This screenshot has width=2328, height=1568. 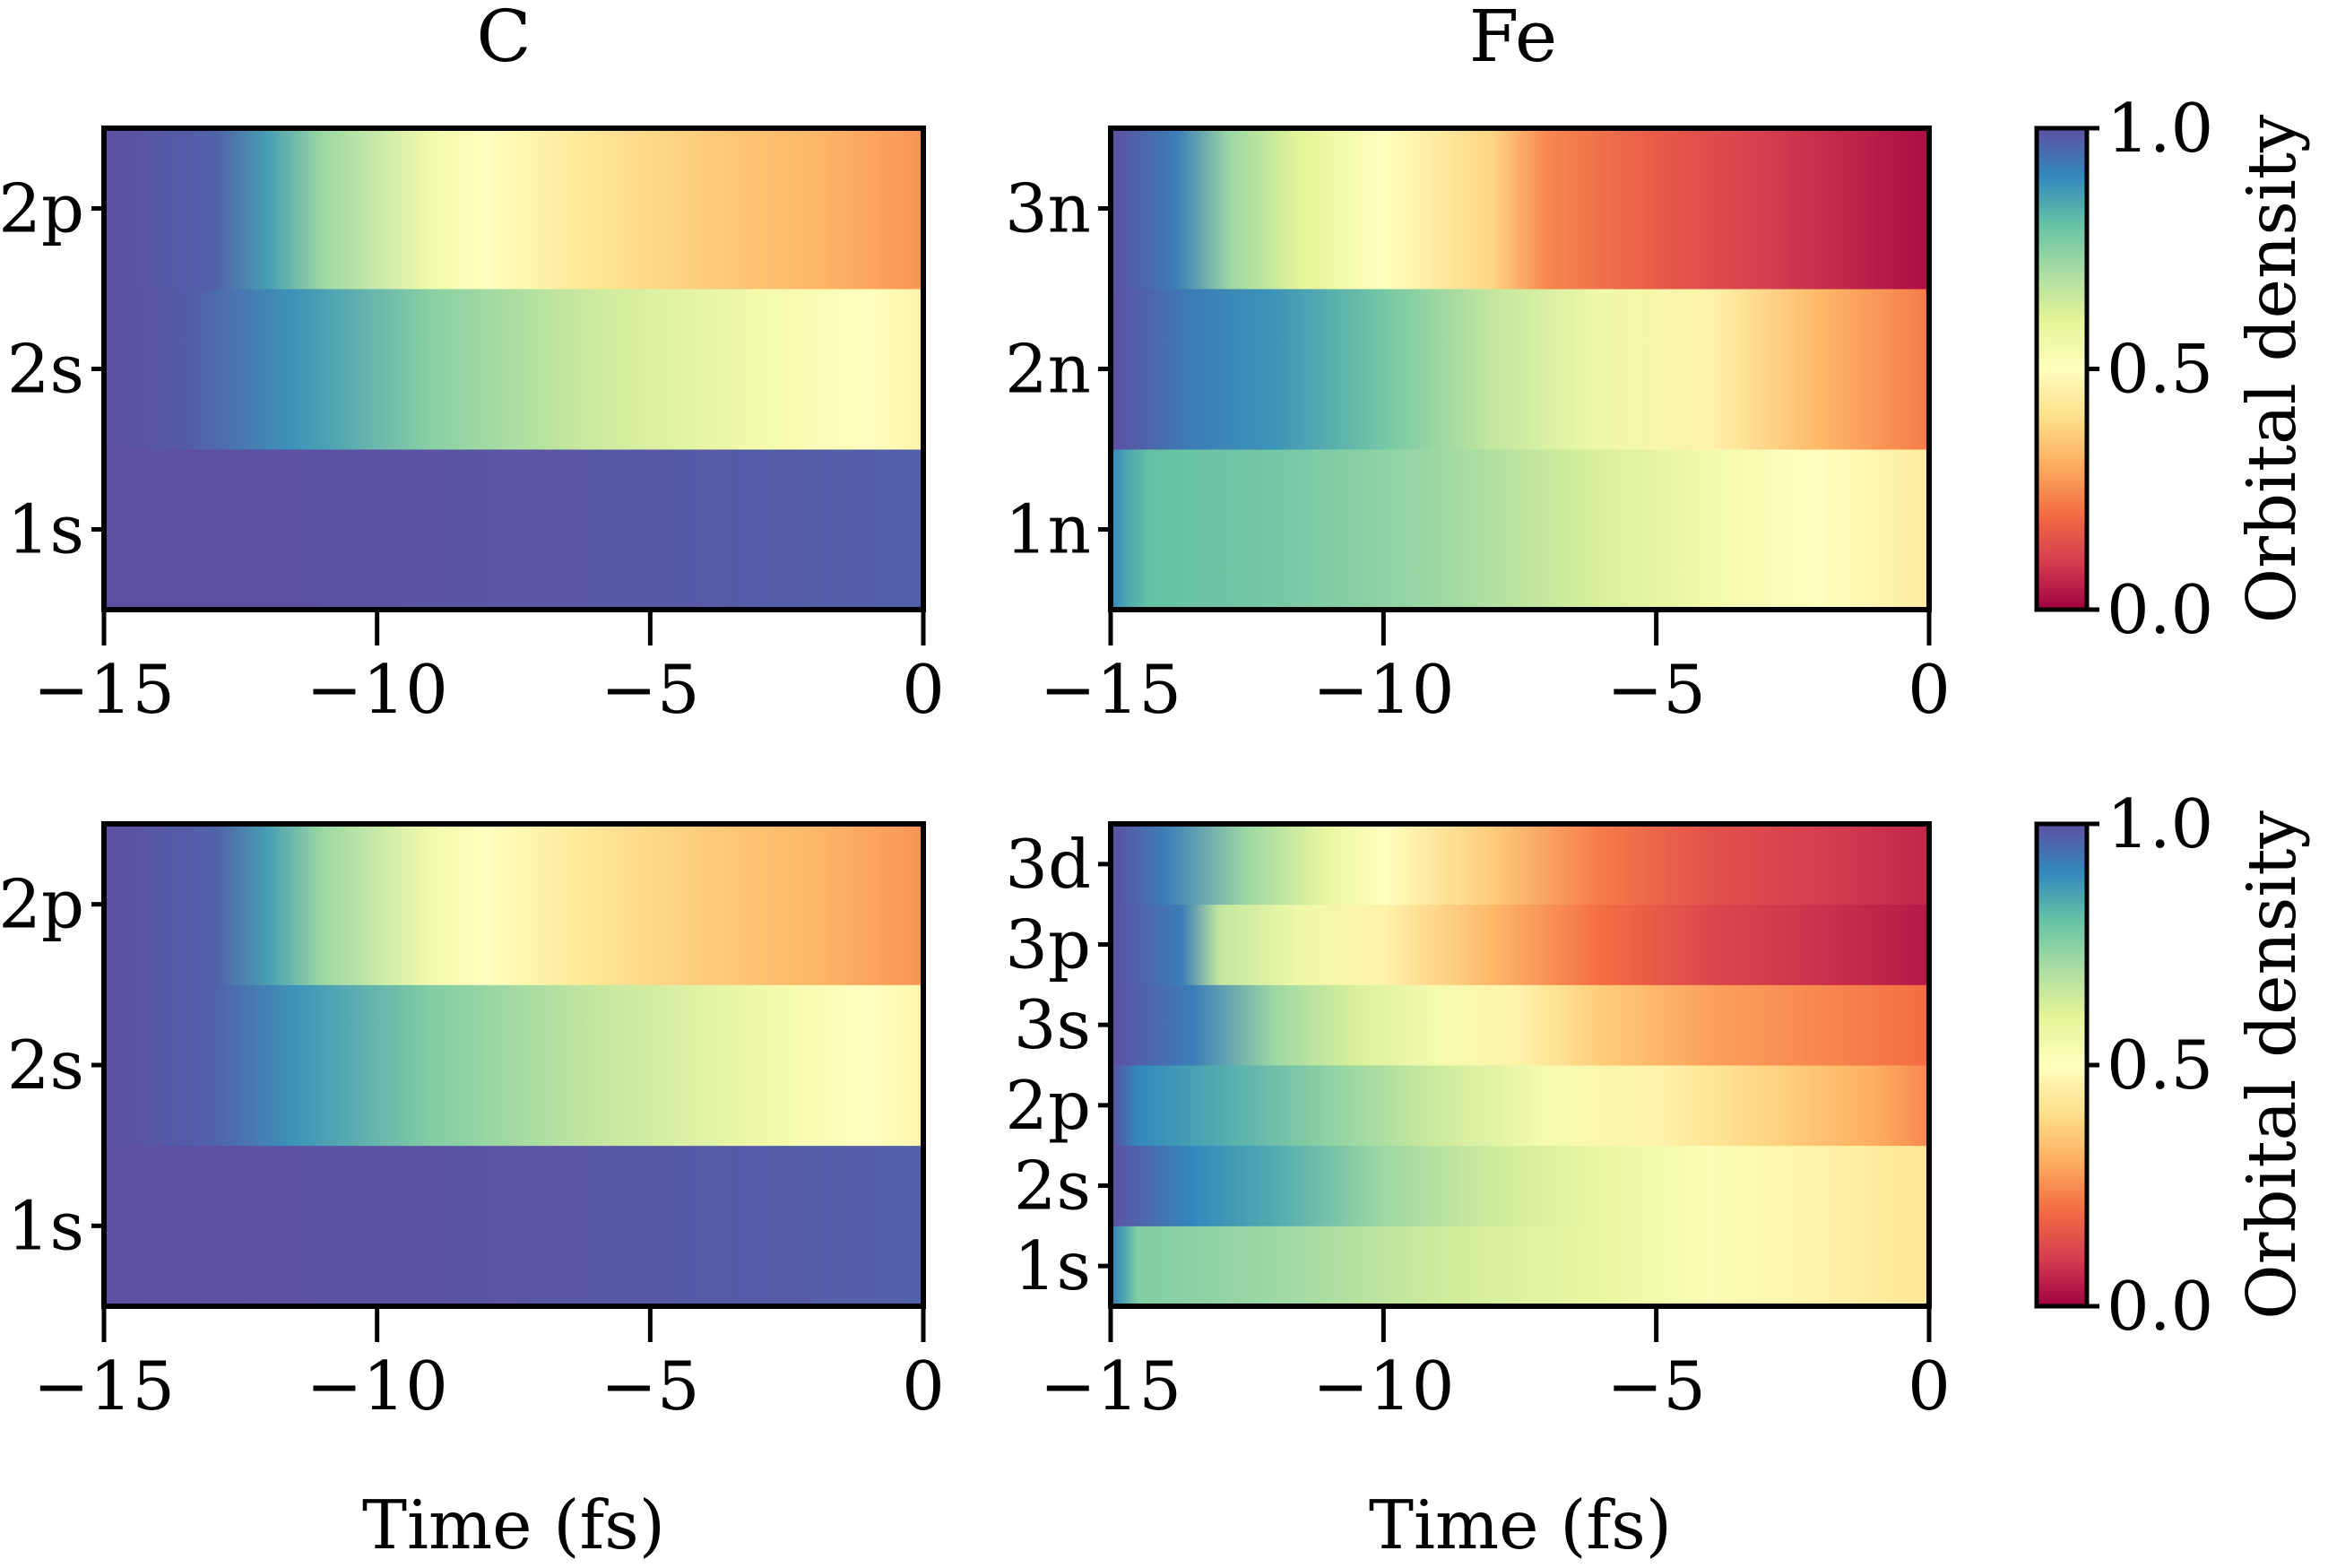 What do you see at coordinates (503, 39) in the screenshot?
I see `panel-title-c: C` at bounding box center [503, 39].